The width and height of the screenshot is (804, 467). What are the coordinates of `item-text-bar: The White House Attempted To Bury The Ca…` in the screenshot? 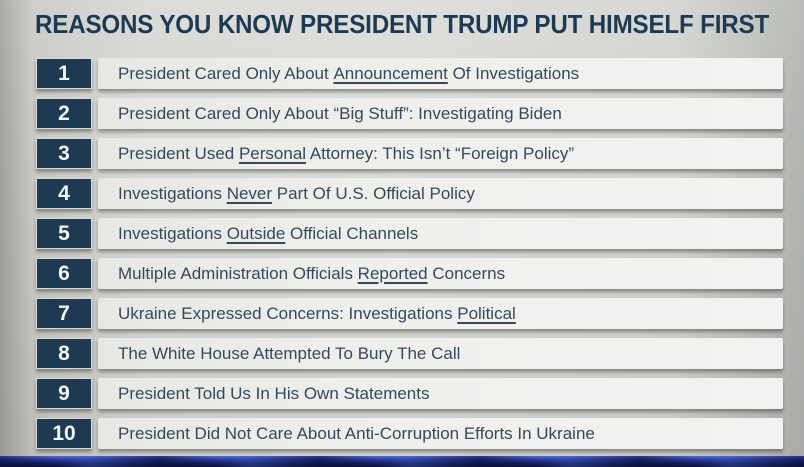 It's located at (440, 353).